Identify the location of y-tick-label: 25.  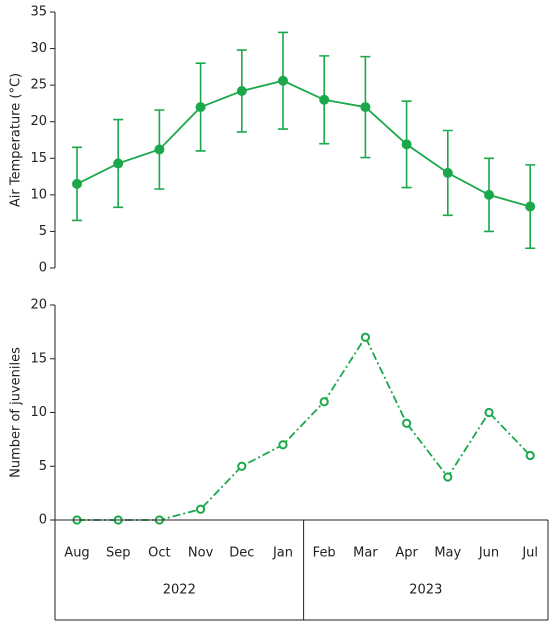
(38, 85).